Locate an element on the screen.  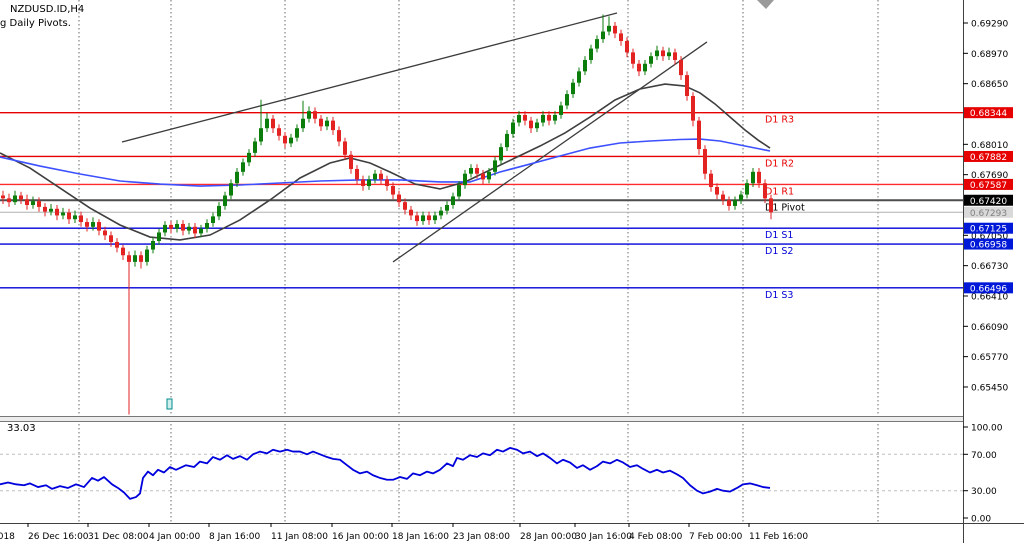
price-tick-label: 0.66730 is located at coordinates (989, 267).